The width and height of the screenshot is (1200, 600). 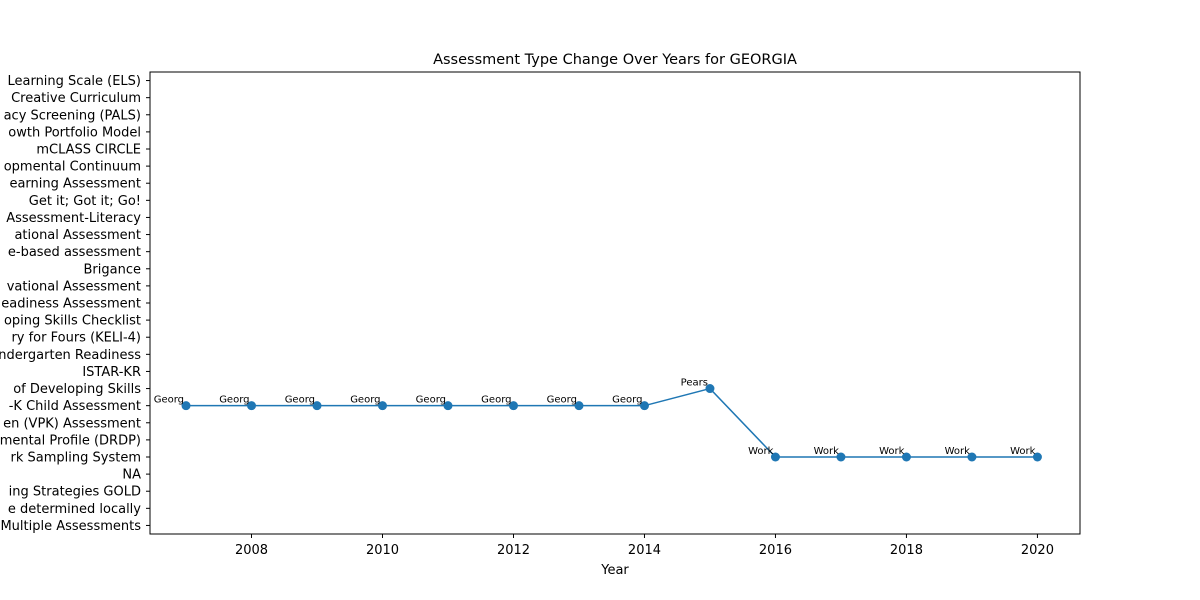 I want to click on y-tick-label: ry for Fours (KELI-4), so click(x=76, y=338).